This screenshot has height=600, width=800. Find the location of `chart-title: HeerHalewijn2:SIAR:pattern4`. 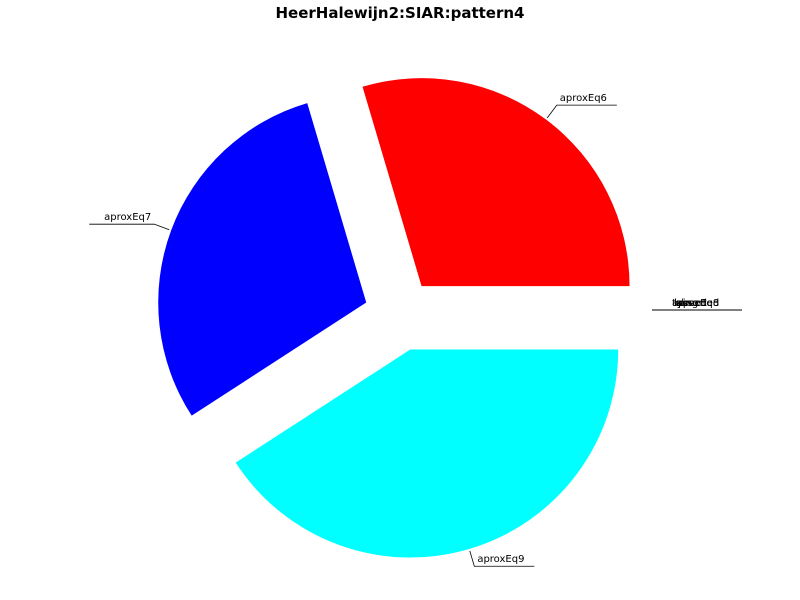

chart-title: HeerHalewijn2:SIAR:pattern4 is located at coordinates (400, 13).